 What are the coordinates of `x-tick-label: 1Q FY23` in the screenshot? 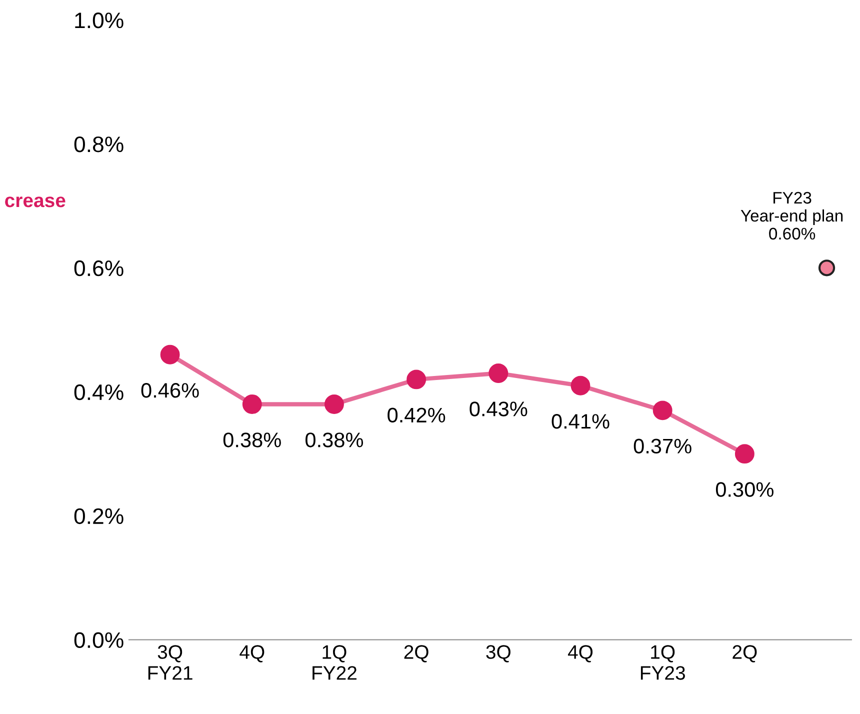 It's located at (662, 662).